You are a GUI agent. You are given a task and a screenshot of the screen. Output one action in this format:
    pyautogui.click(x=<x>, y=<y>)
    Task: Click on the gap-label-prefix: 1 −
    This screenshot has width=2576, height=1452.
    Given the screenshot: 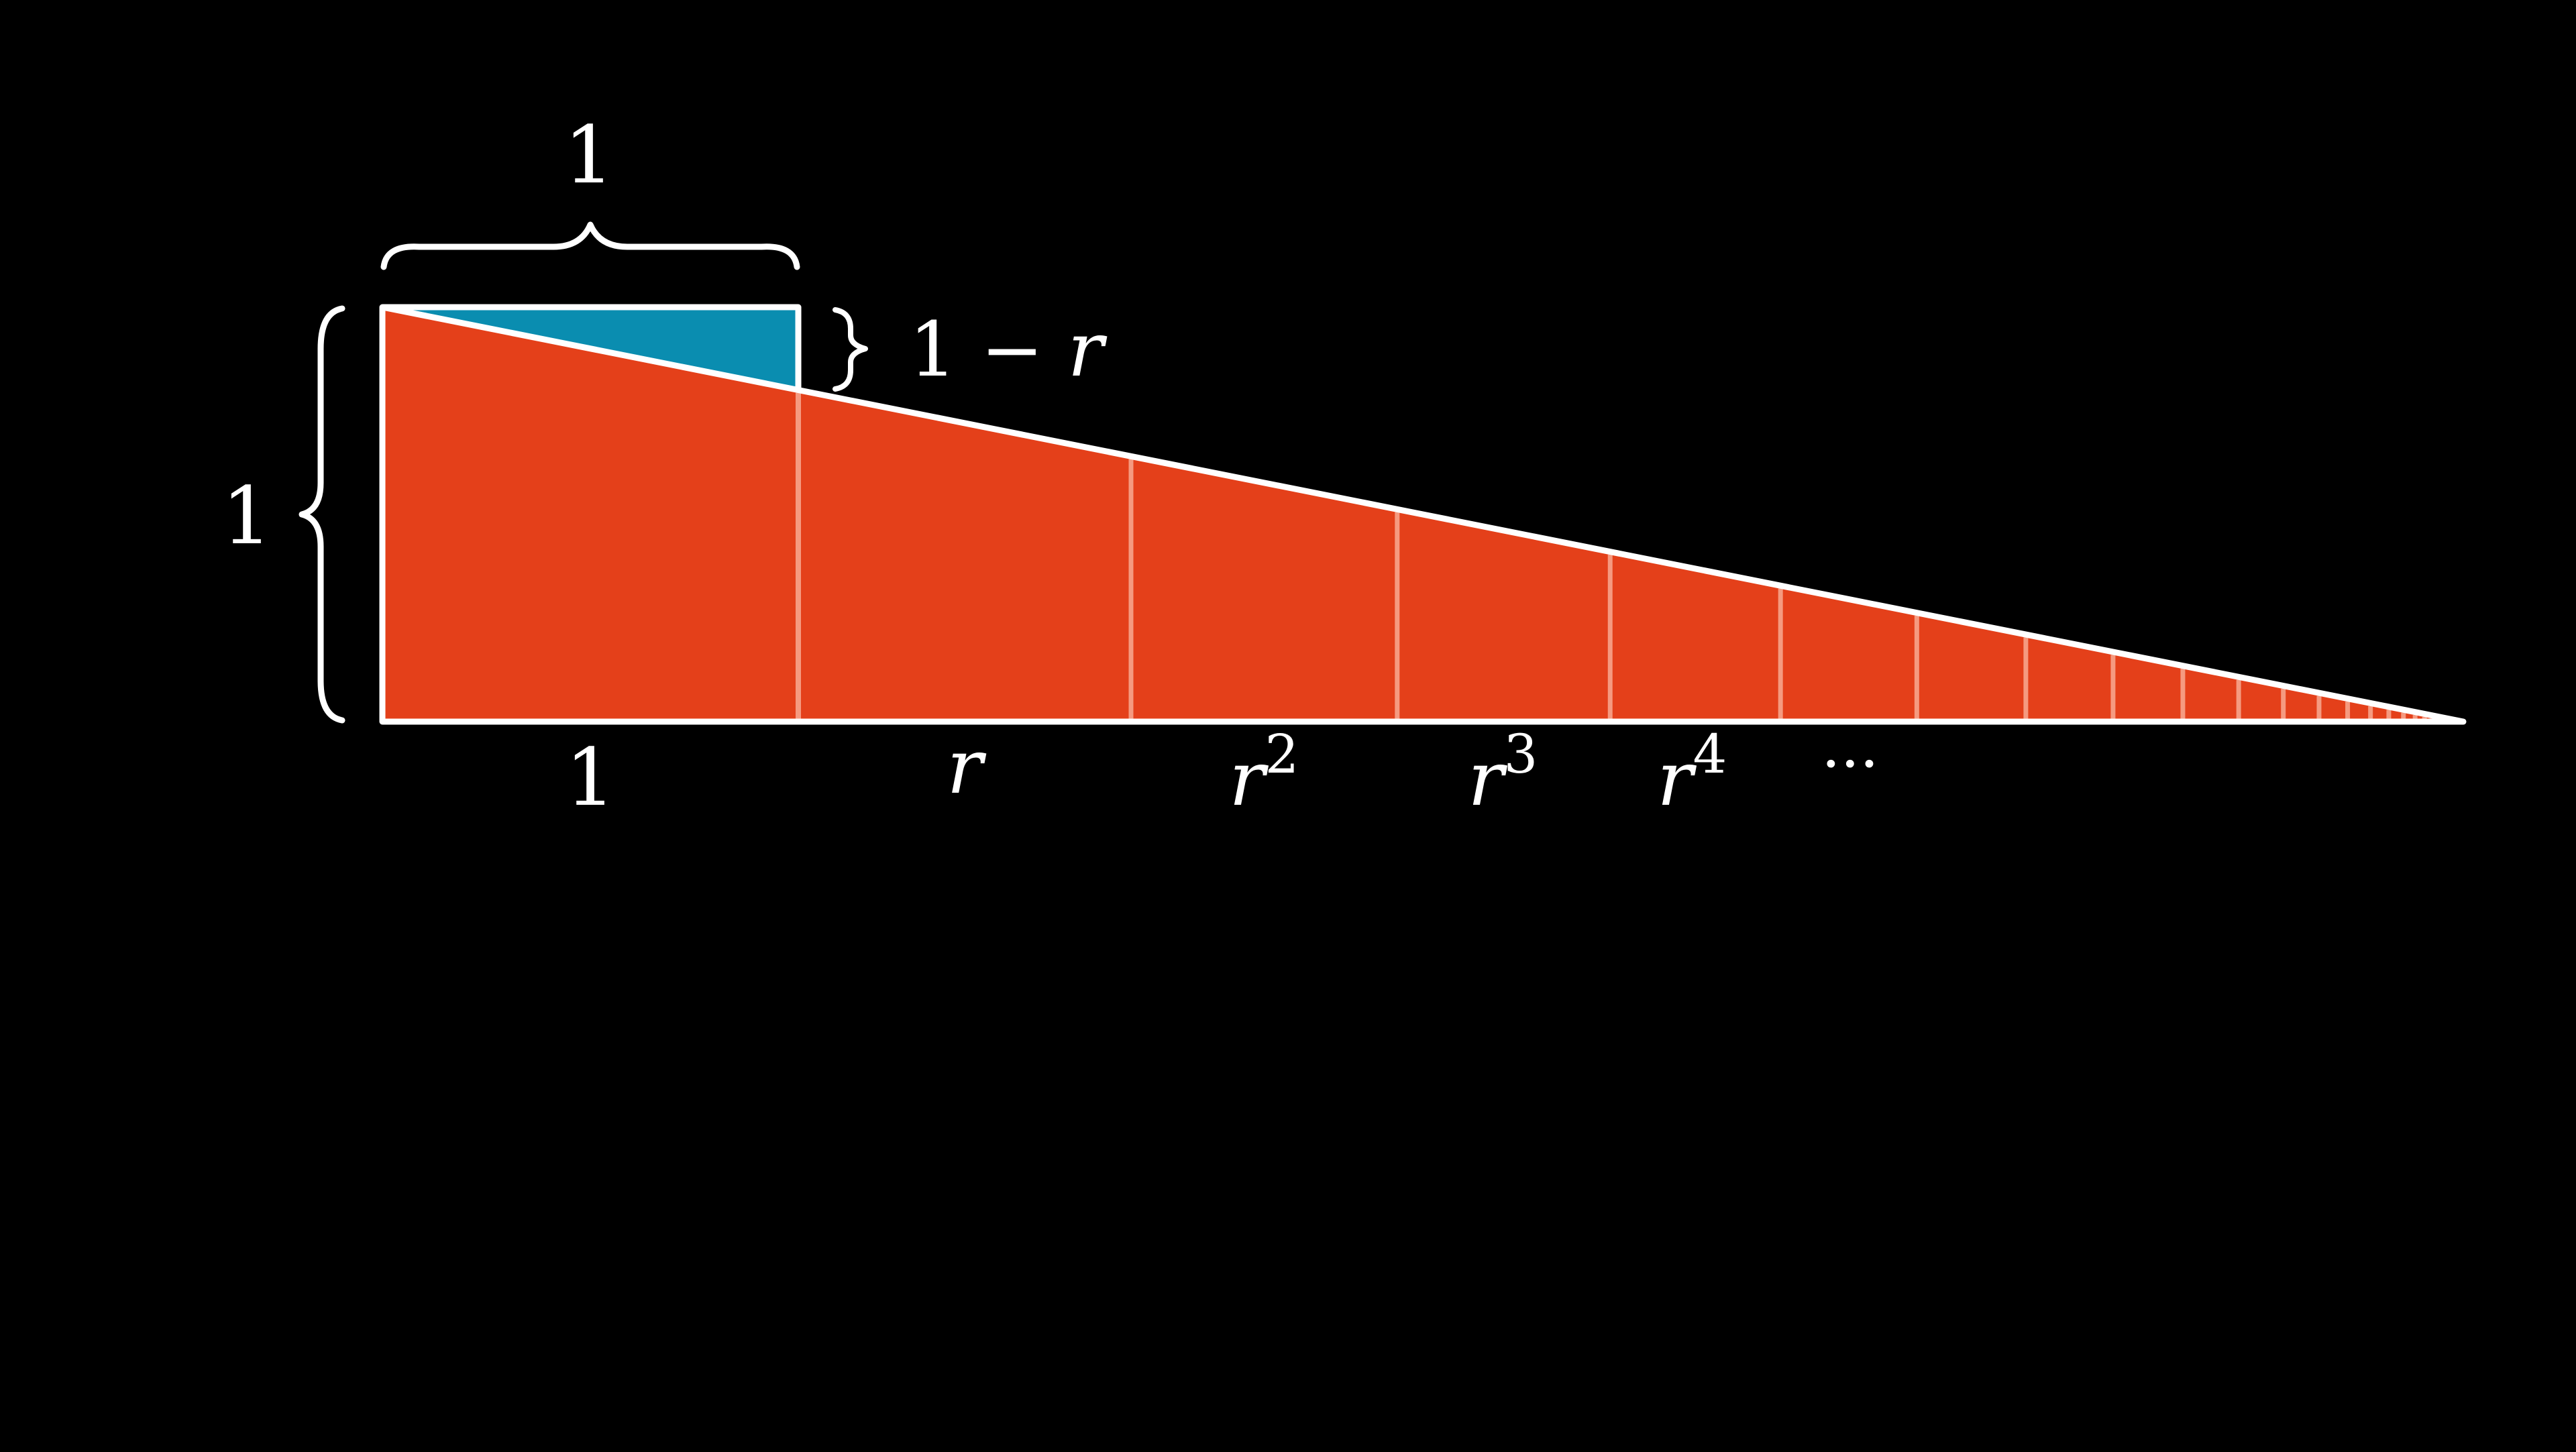 What is the action you would take?
    pyautogui.click(x=988, y=350)
    